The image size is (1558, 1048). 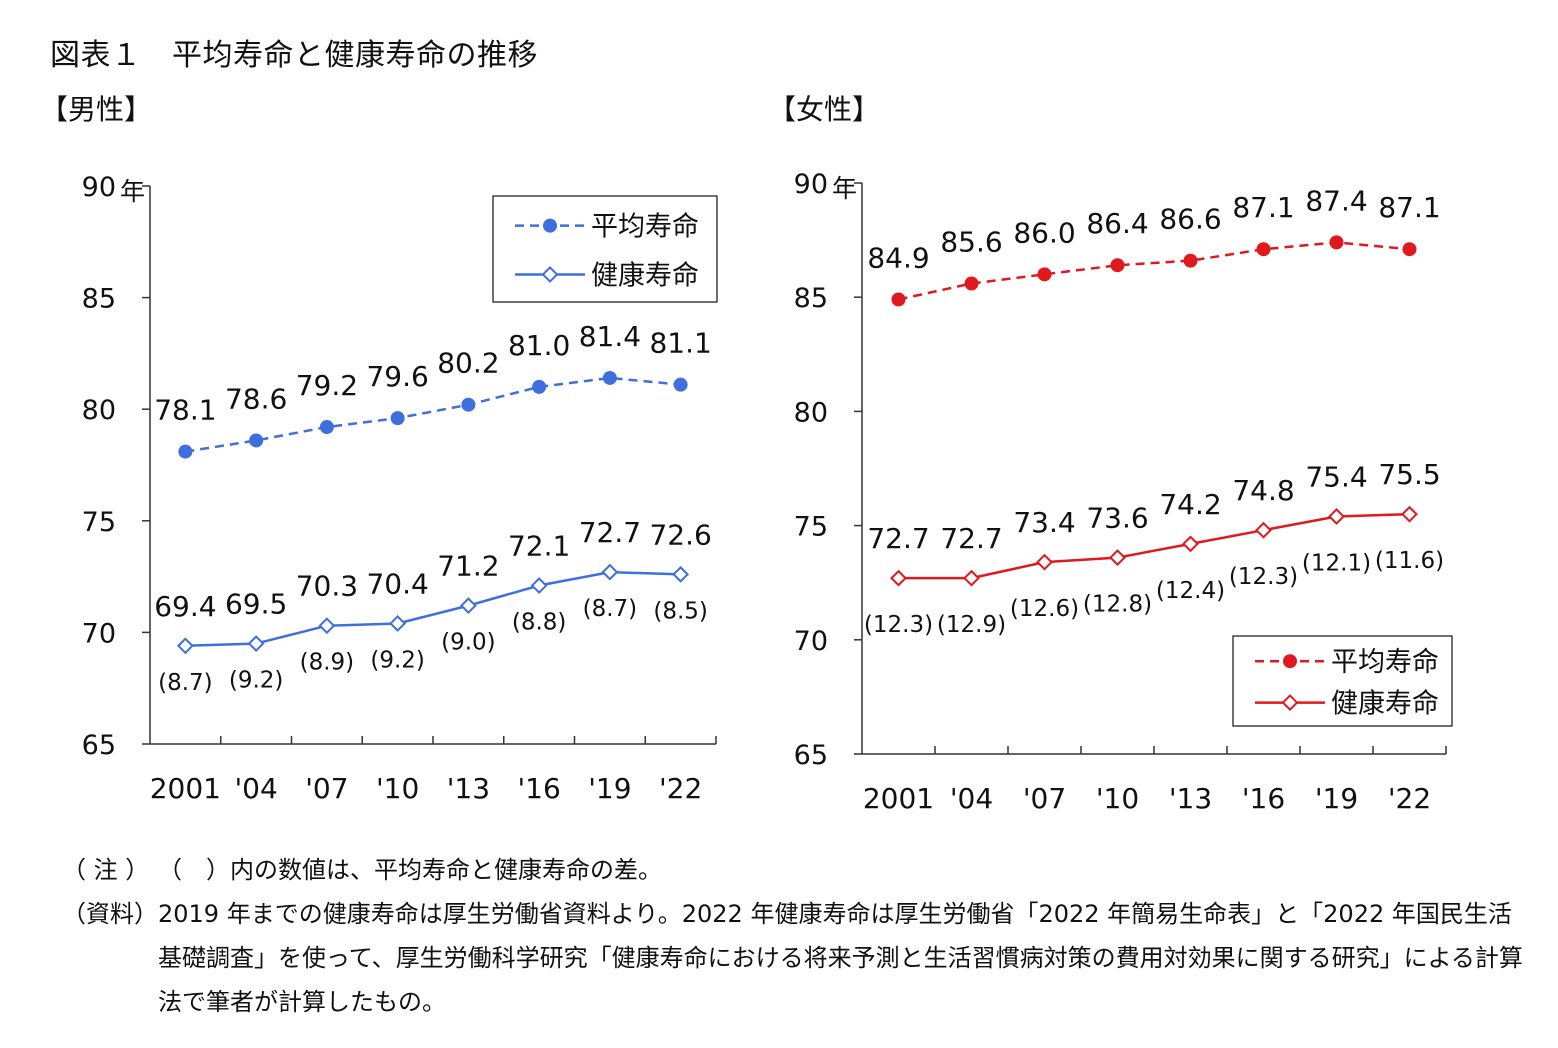 What do you see at coordinates (1190, 504) in the screenshot?
I see `healthy-life-value-label: 74.2` at bounding box center [1190, 504].